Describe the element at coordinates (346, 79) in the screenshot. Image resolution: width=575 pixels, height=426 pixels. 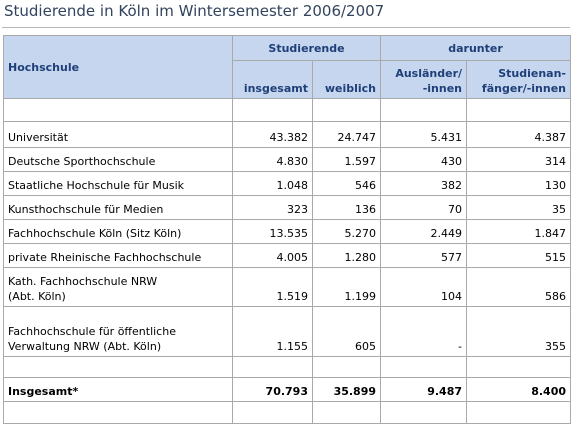
I see `header-cell: weiblich` at that location.